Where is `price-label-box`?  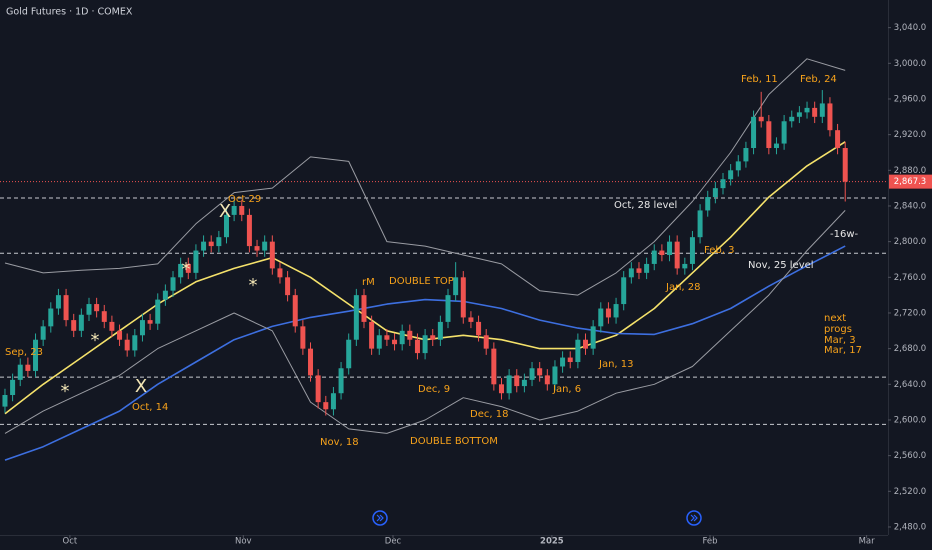 price-label-box is located at coordinates (910, 181).